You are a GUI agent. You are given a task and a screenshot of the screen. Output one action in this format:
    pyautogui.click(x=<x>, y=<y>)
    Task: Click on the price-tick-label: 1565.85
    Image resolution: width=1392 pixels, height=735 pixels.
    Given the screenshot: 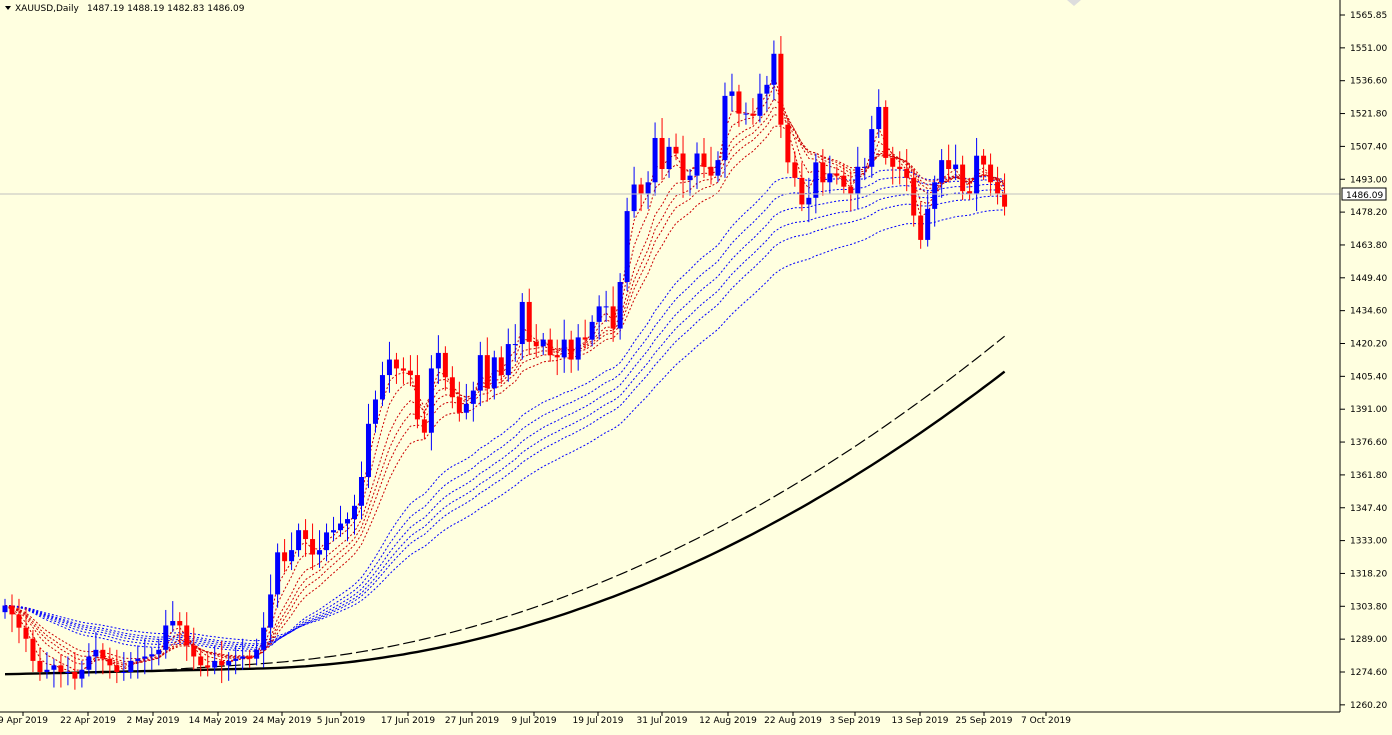 What is the action you would take?
    pyautogui.click(x=1368, y=16)
    